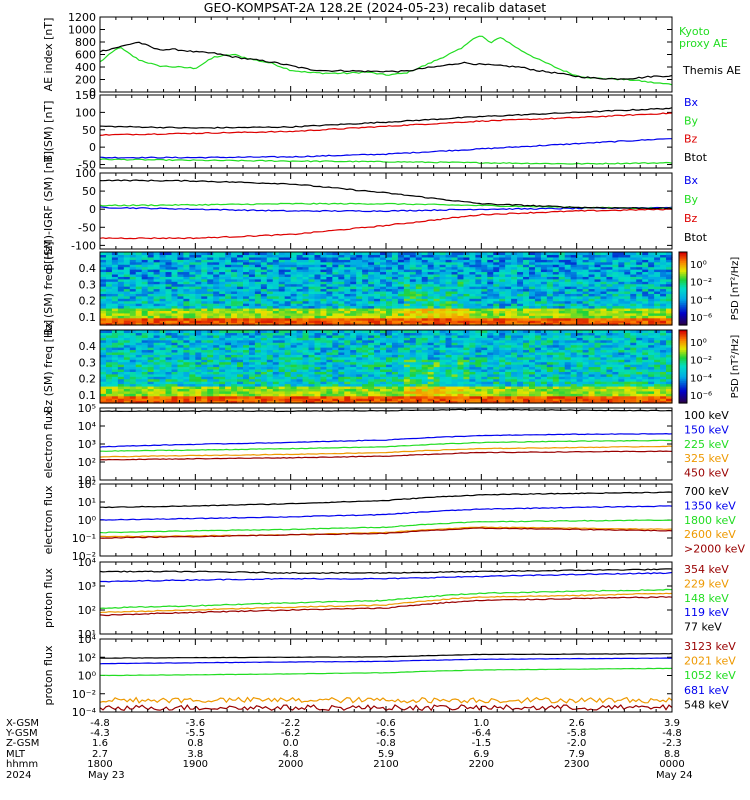 The height and width of the screenshot is (800, 750). What do you see at coordinates (88, 395) in the screenshot?
I see `y-tick-label: 0.1` at bounding box center [88, 395].